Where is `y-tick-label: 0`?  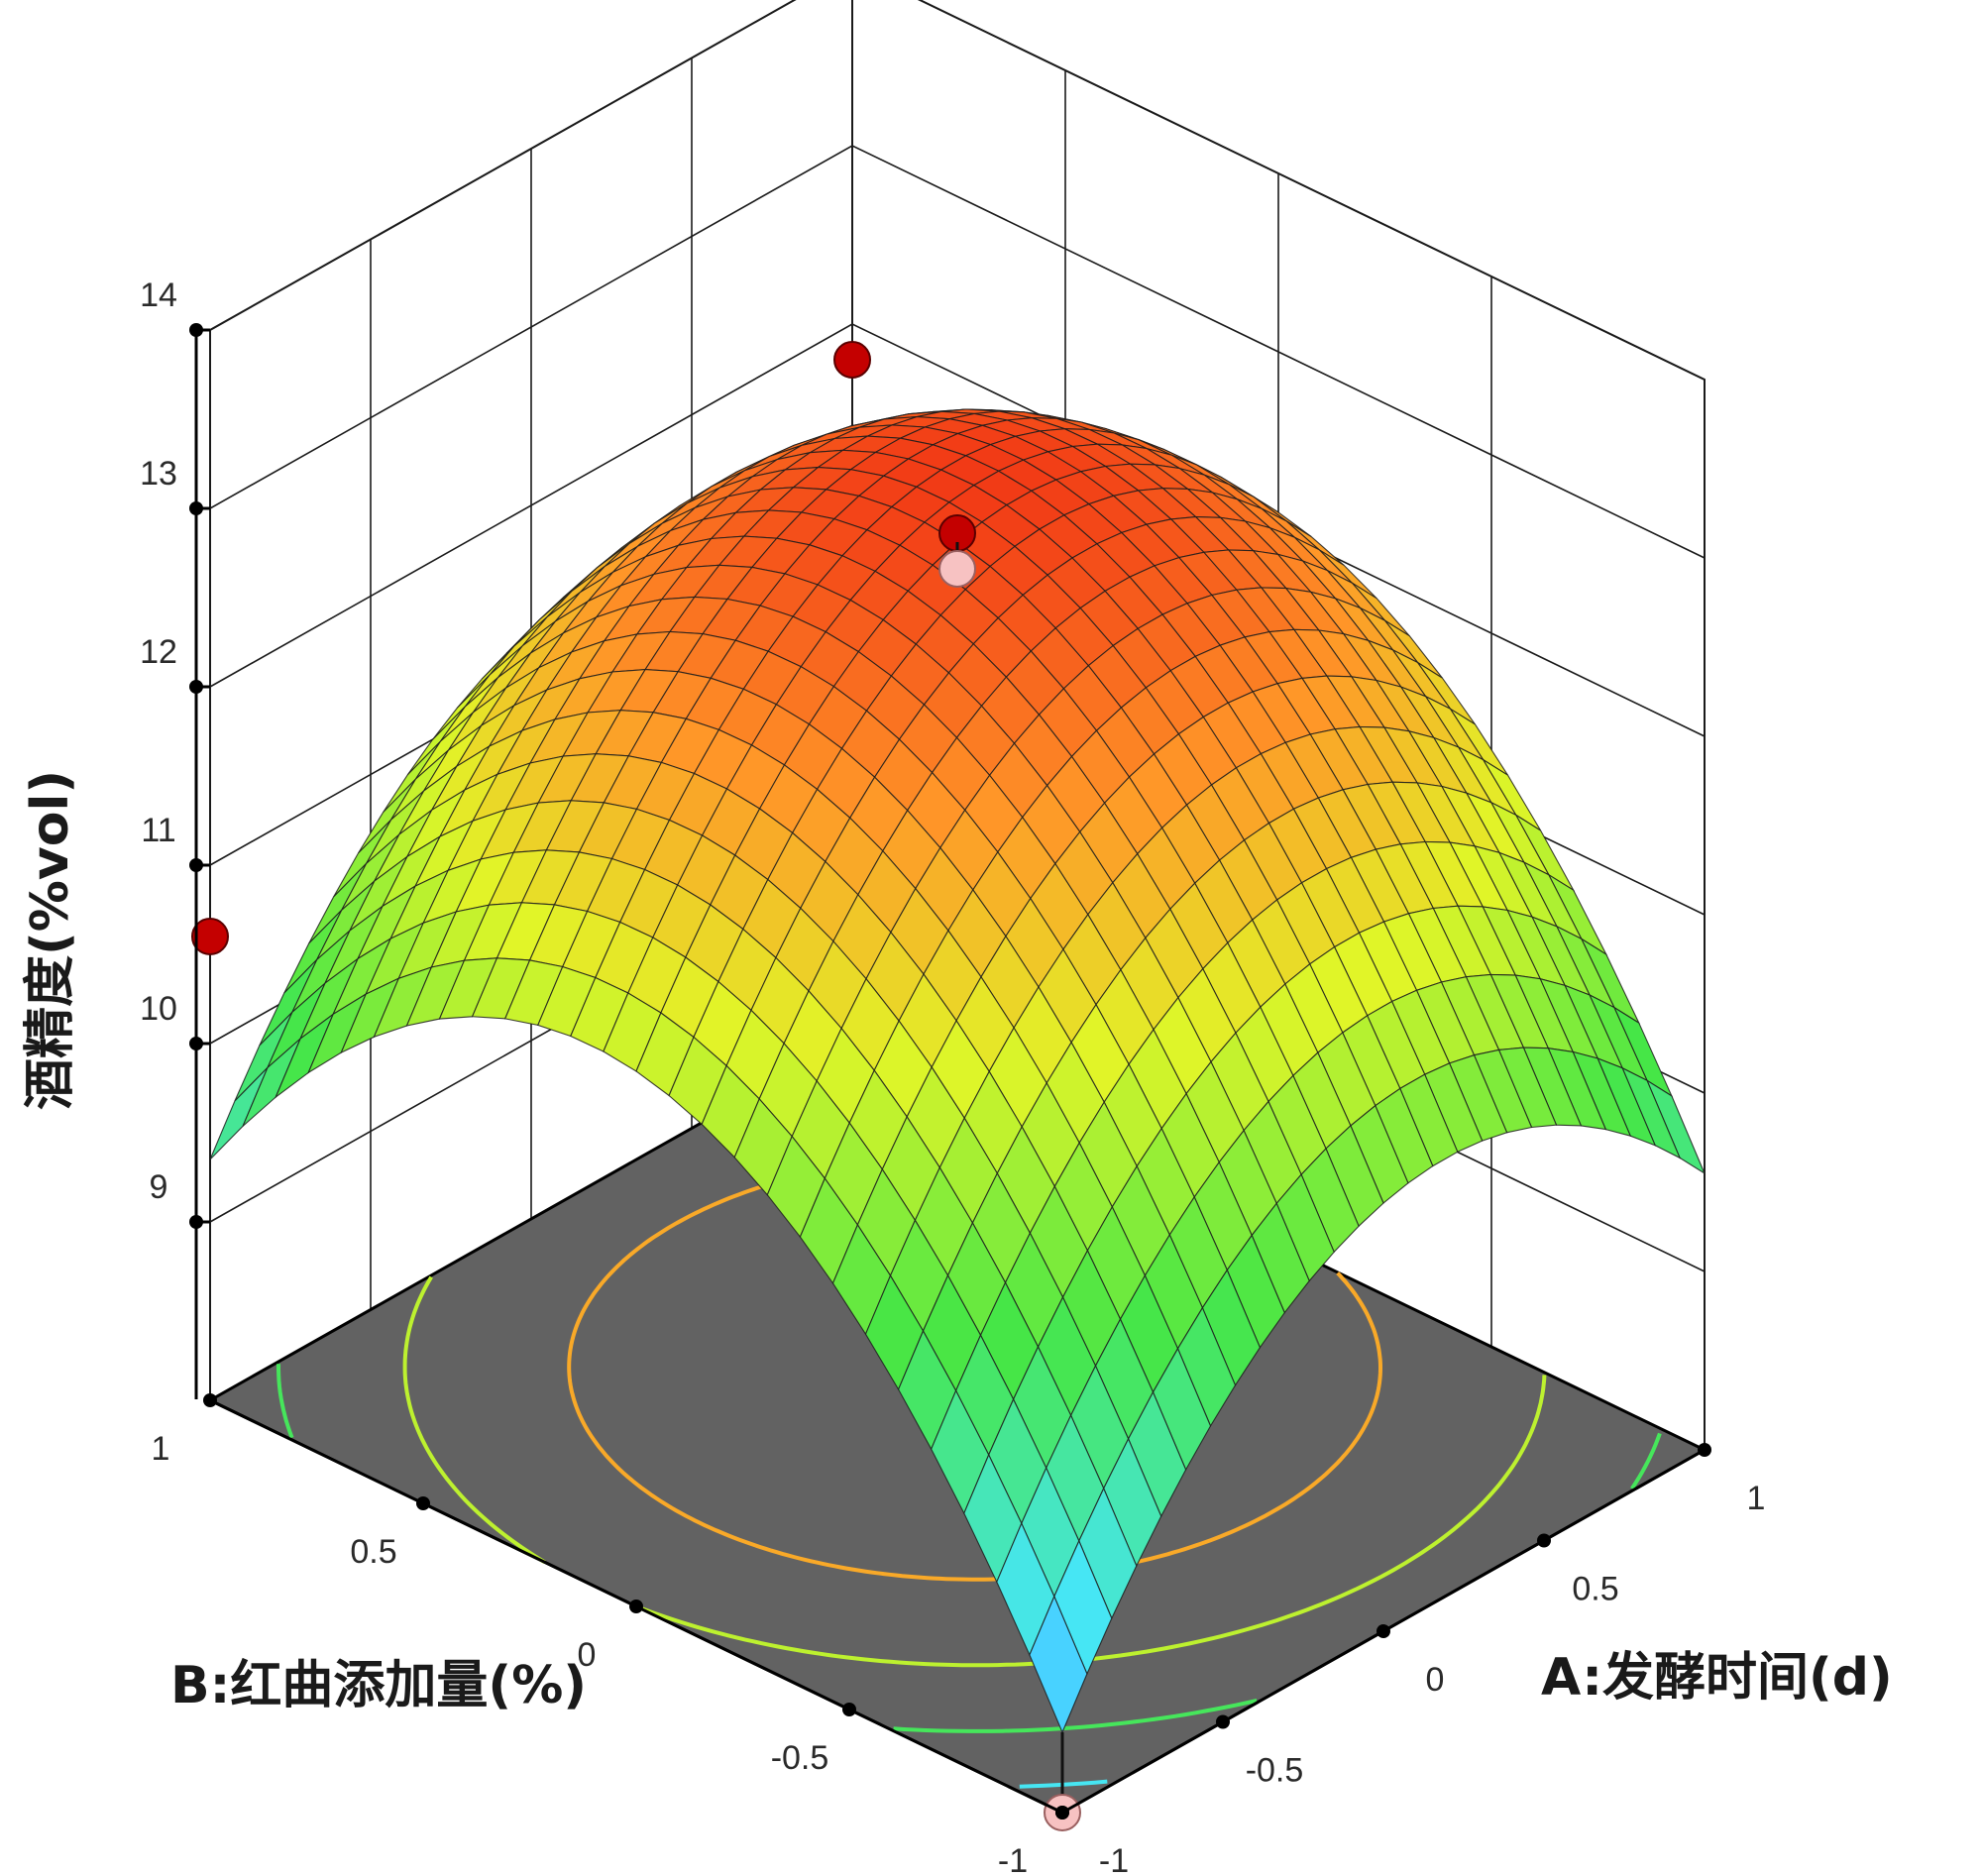 y-tick-label: 0 is located at coordinates (587, 1655).